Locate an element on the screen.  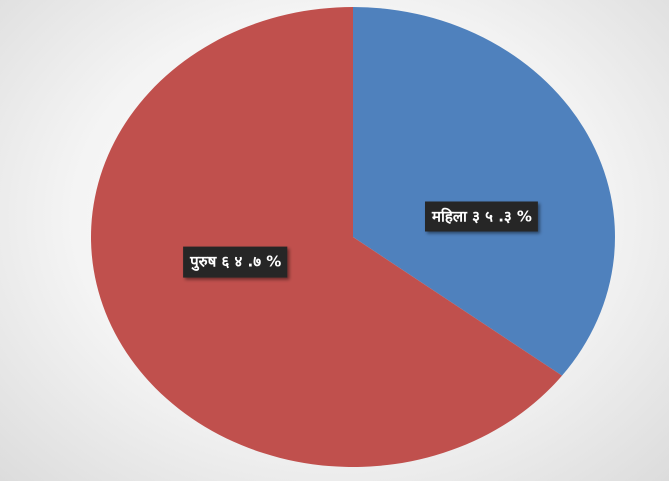
data-label-0: महिला ३ ५ .३ % is located at coordinates (481, 216).